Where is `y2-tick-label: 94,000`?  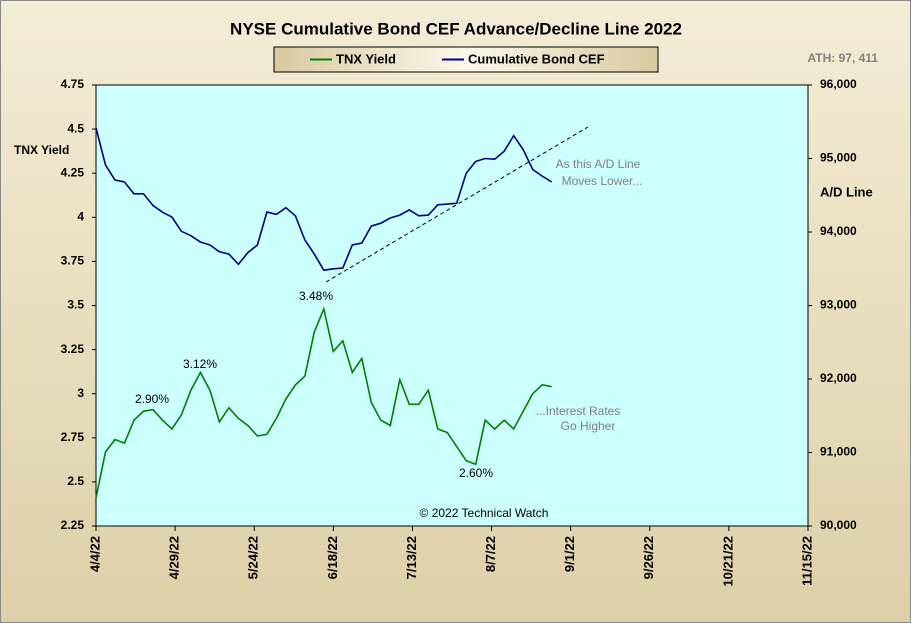
y2-tick-label: 94,000 is located at coordinates (838, 231).